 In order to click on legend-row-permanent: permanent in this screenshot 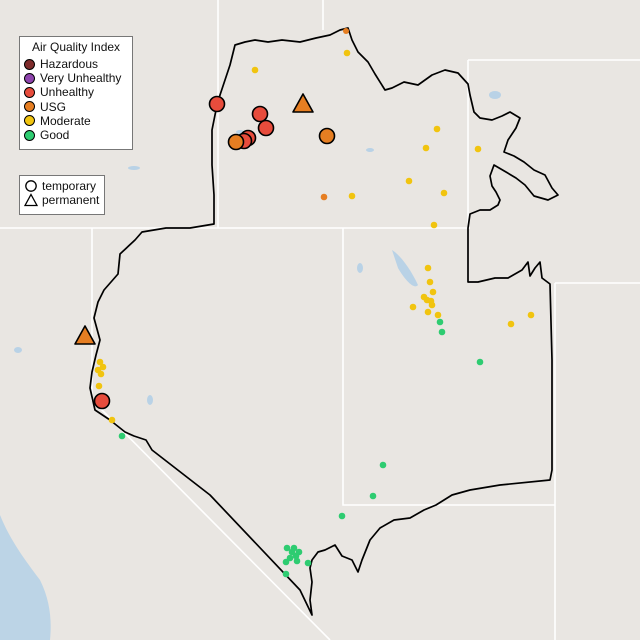, I will do `click(62, 200)`.